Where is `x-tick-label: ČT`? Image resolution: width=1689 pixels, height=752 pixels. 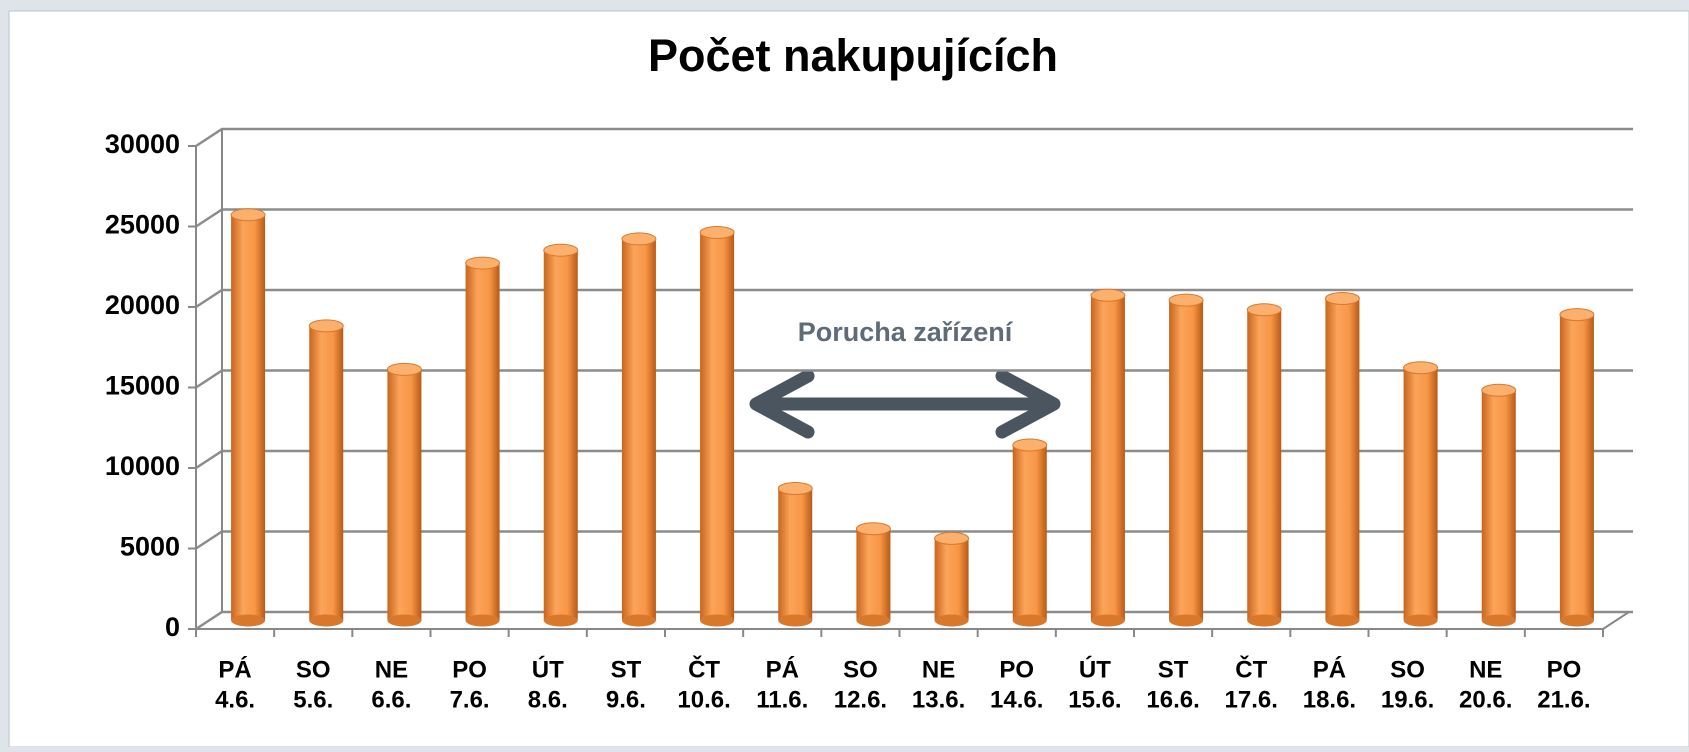 x-tick-label: ČT is located at coordinates (704, 669).